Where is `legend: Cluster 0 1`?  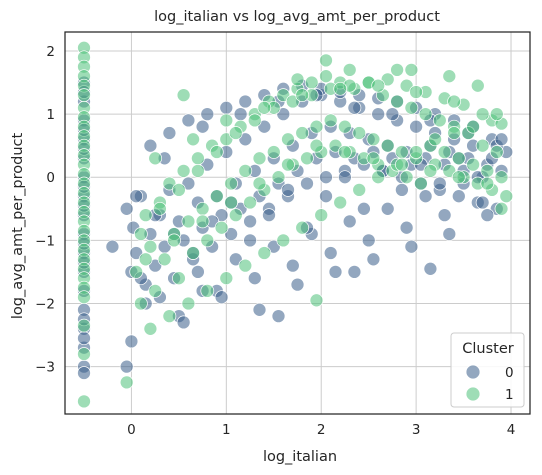
legend: Cluster 0 1 is located at coordinates (487, 370).